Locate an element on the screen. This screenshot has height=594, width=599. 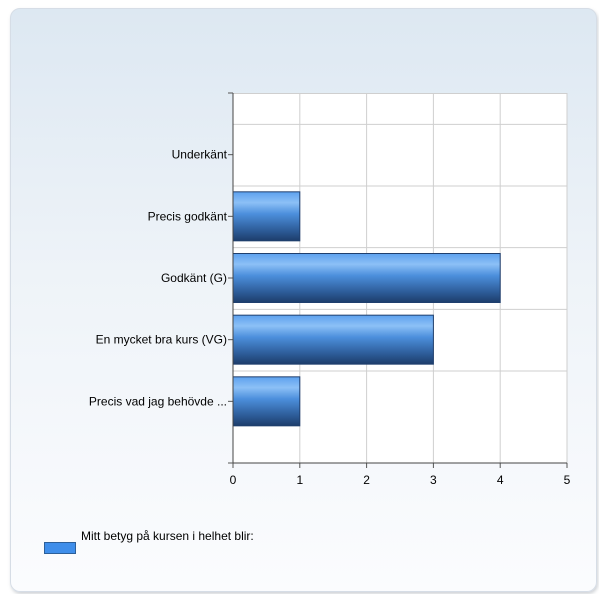
y-tick-label: Underkänt is located at coordinates (200, 155).